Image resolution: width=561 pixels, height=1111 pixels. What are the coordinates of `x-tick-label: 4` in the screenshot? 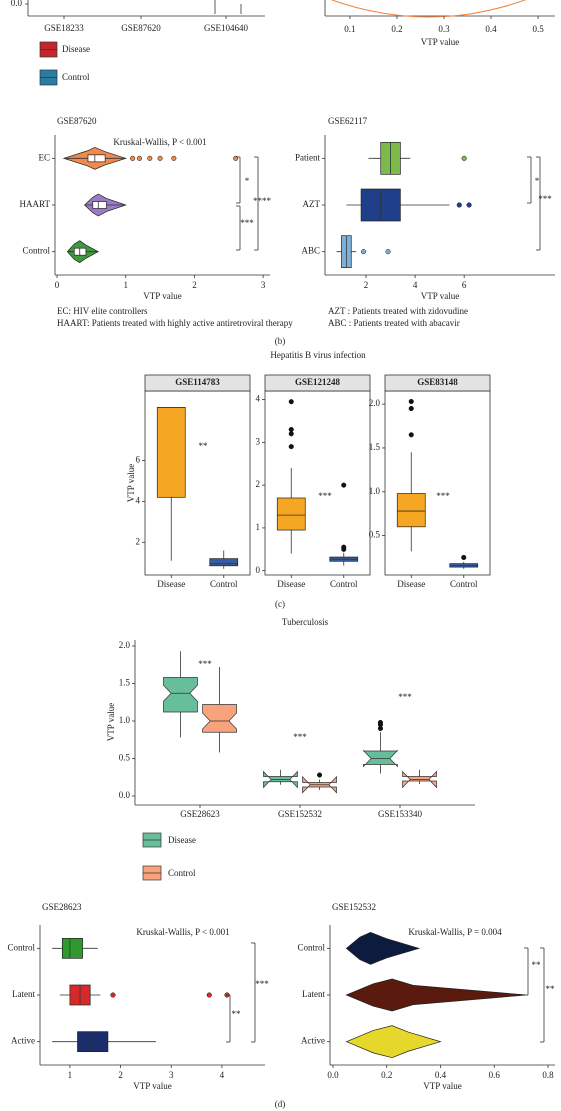 It's located at (415, 285).